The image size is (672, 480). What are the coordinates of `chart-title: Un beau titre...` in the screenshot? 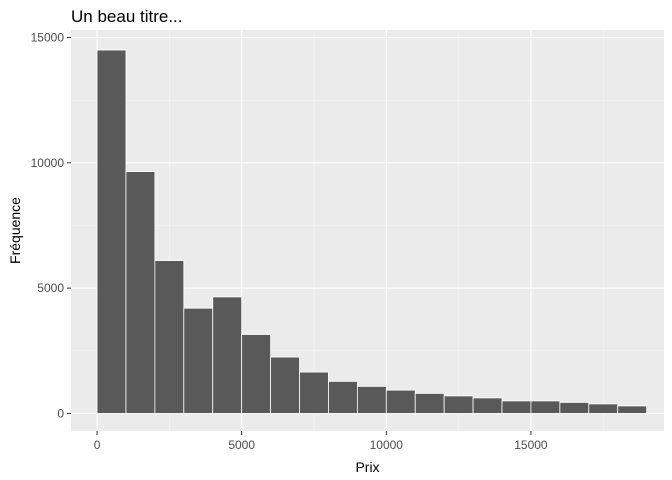 It's located at (127, 16).